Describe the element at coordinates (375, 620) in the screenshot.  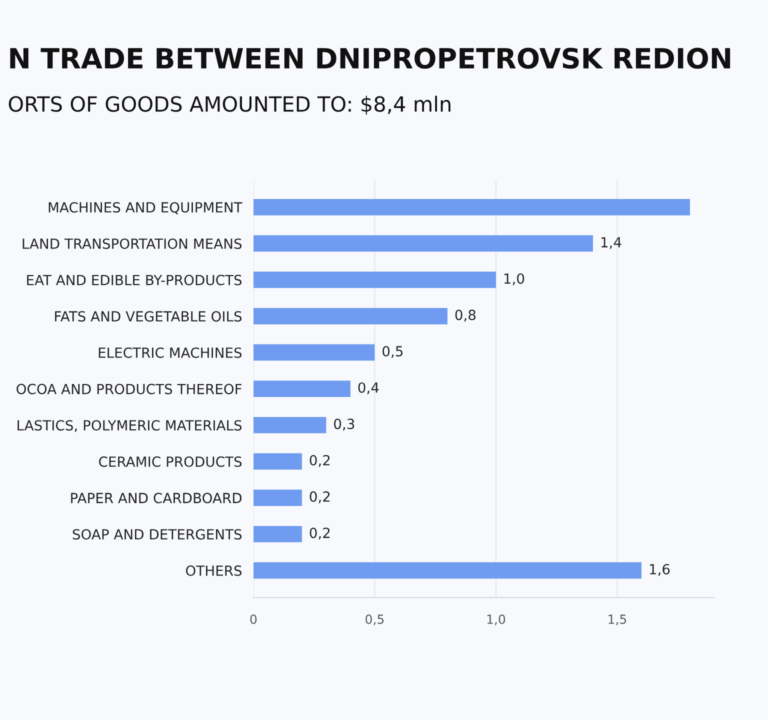
I see `x-tick-label: 0,5` at that location.